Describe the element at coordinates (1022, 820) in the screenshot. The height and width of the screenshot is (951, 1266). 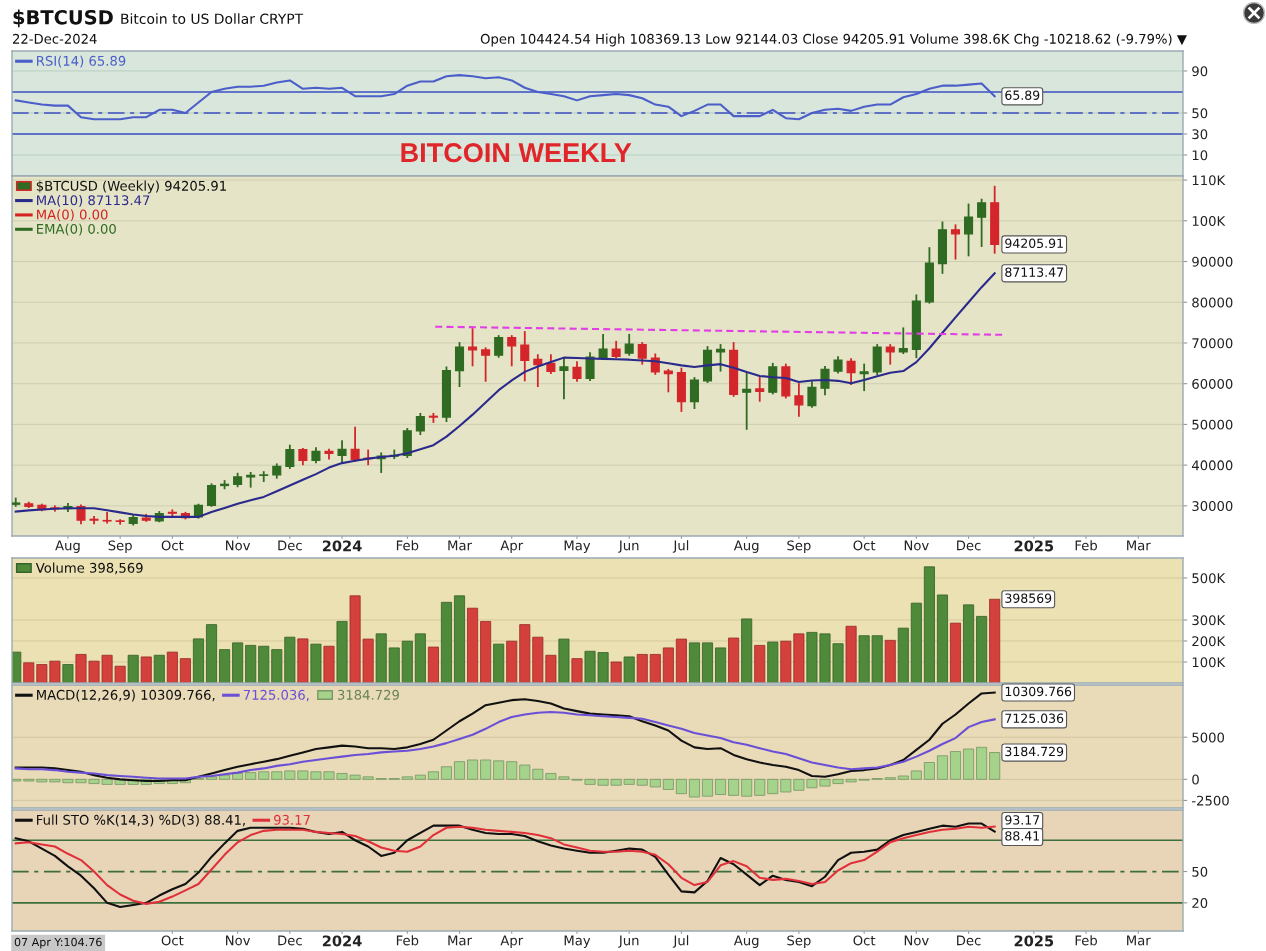
I see `annotation: 93.17` at that location.